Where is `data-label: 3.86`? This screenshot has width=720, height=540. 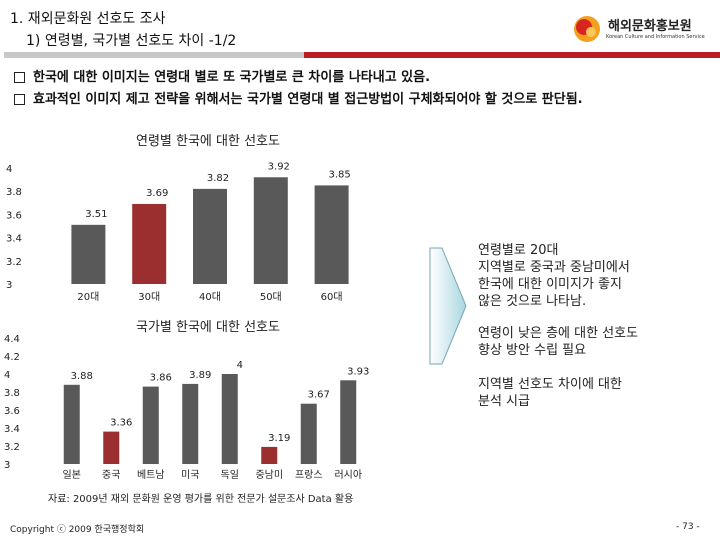 data-label: 3.86 is located at coordinates (161, 378).